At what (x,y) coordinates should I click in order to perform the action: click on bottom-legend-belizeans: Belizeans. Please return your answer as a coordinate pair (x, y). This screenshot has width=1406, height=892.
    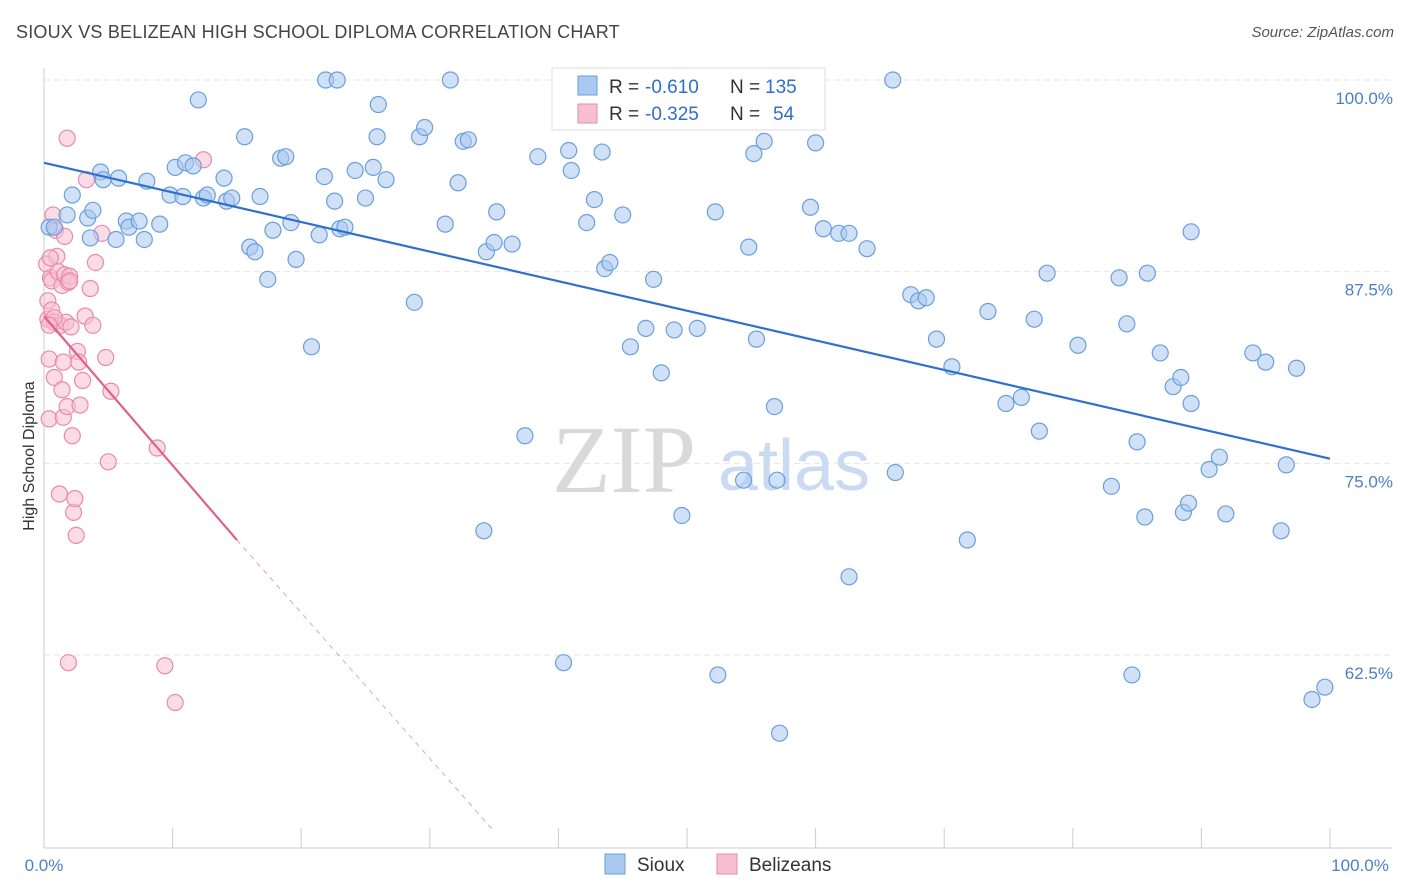
    Looking at the image, I should click on (790, 865).